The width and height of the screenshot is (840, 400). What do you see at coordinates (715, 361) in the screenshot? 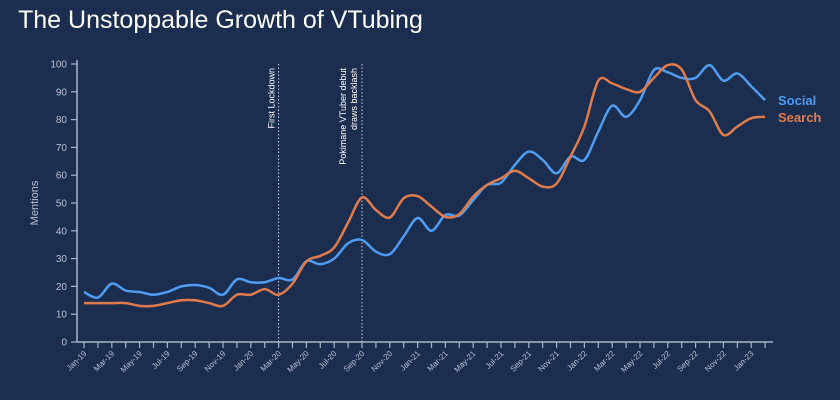
I see `x-tick-label: Nov-22` at bounding box center [715, 361].